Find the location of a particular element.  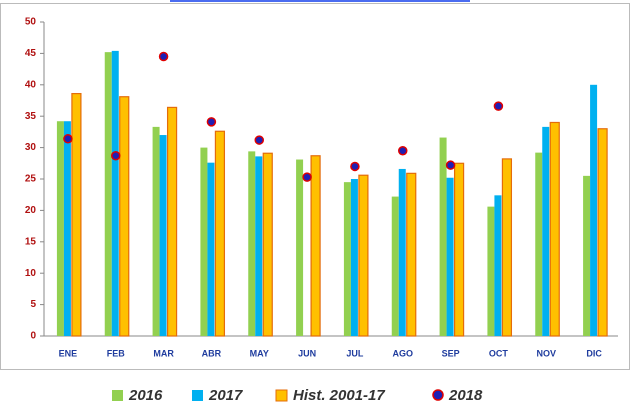

x-tick-label: ABR is located at coordinates (212, 353).